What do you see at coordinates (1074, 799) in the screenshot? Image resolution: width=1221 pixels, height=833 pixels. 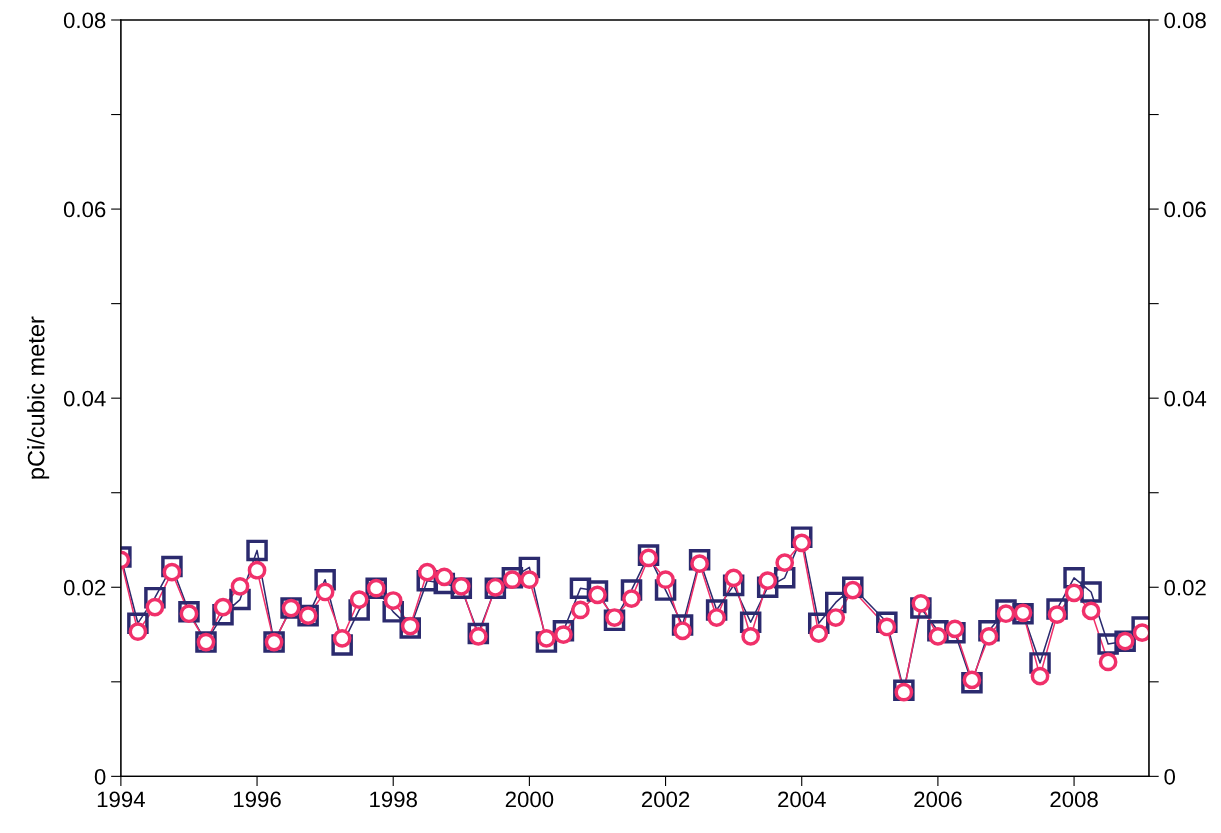 I see `x-tick-label: 2008` at bounding box center [1074, 799].